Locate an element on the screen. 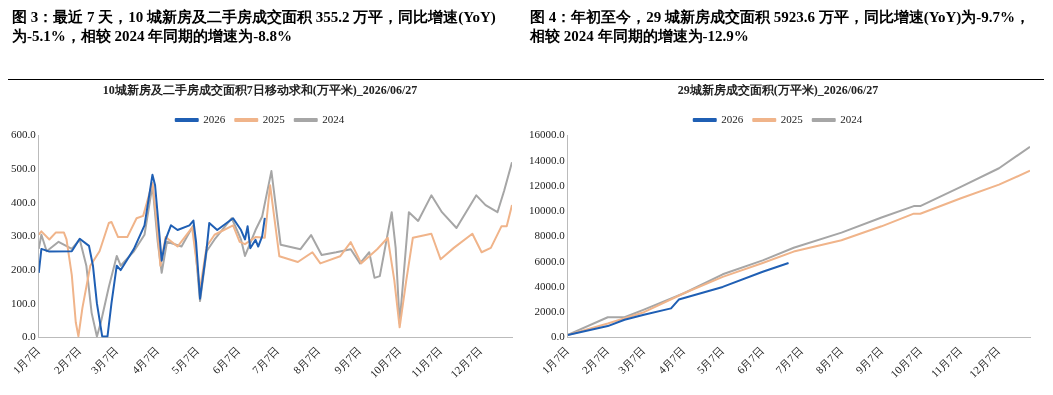 The width and height of the screenshot is (1053, 395). y-tick-label: 200.0 is located at coordinates (24, 268).